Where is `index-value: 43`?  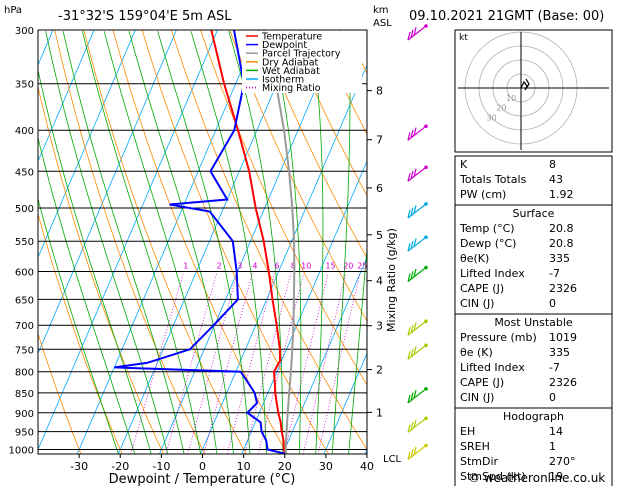 index-value: 43 is located at coordinates (556, 179).